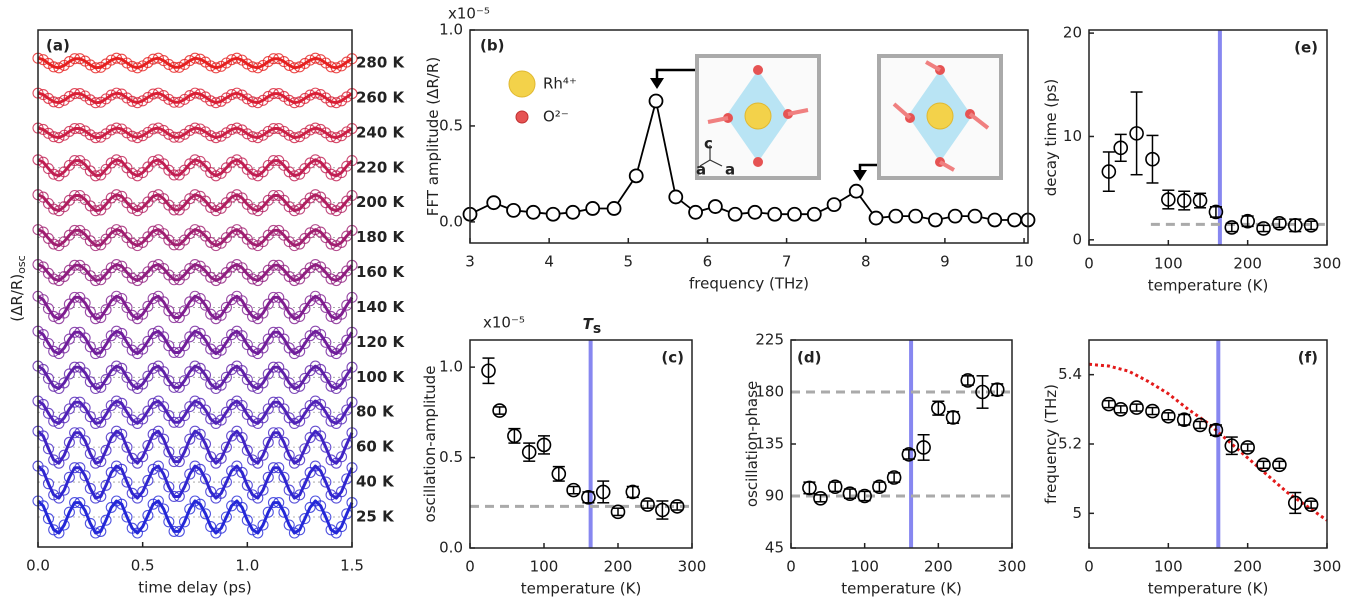 This screenshot has height=606, width=1359. What do you see at coordinates (1306, 48) in the screenshot?
I see `panel-label: (e)` at bounding box center [1306, 48].